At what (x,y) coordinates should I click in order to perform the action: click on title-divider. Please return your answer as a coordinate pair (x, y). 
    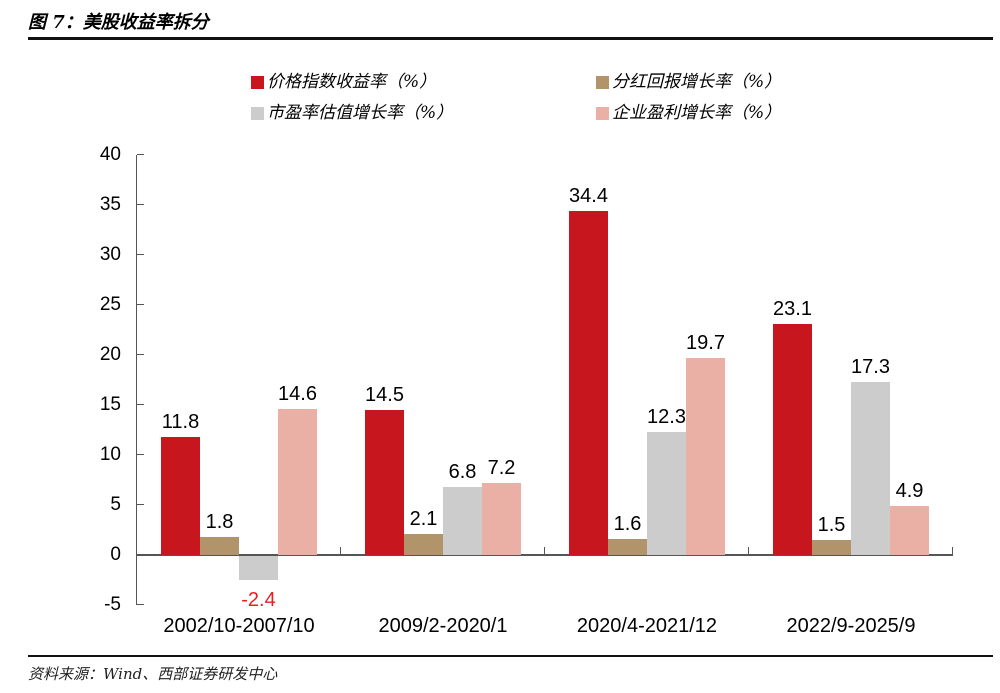
    Looking at the image, I should click on (510, 38).